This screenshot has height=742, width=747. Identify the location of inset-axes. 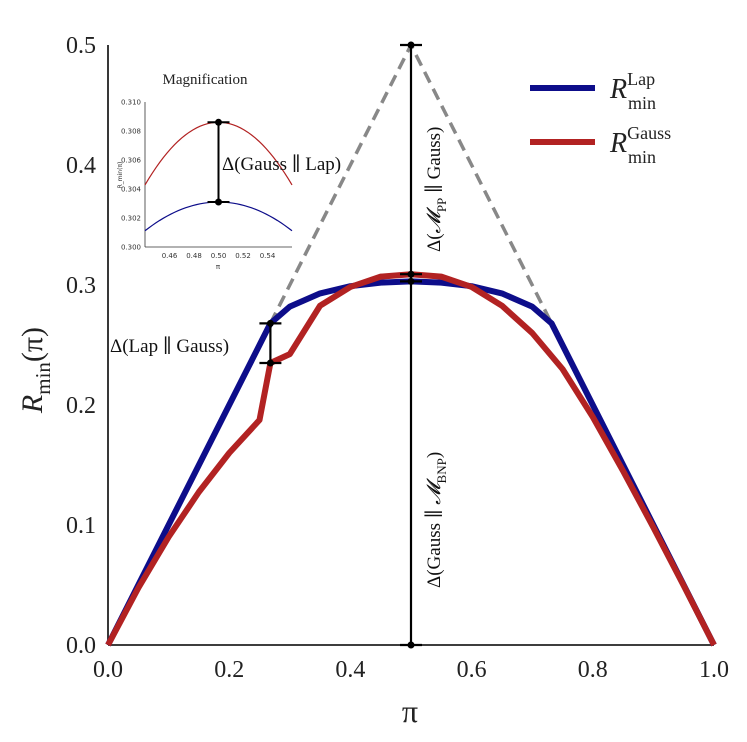
(218, 175).